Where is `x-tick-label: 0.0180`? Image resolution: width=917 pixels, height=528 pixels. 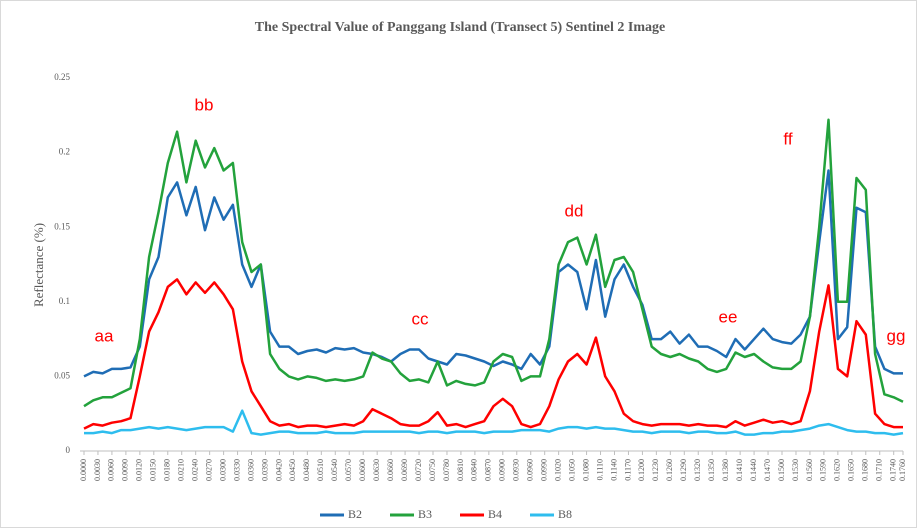 x-tick-label: 0.0180 is located at coordinates (167, 470).